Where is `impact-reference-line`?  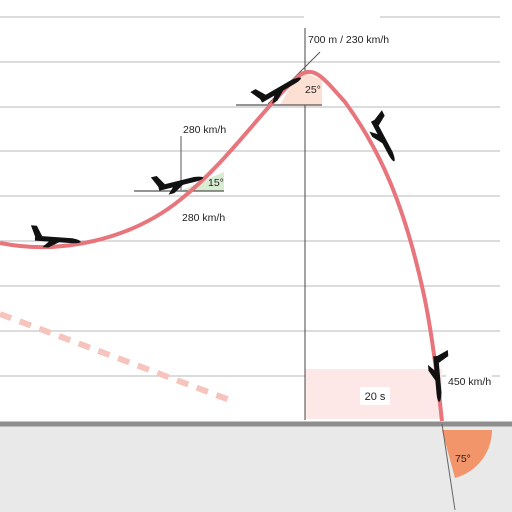 impact-reference-line is located at coordinates (448, 467).